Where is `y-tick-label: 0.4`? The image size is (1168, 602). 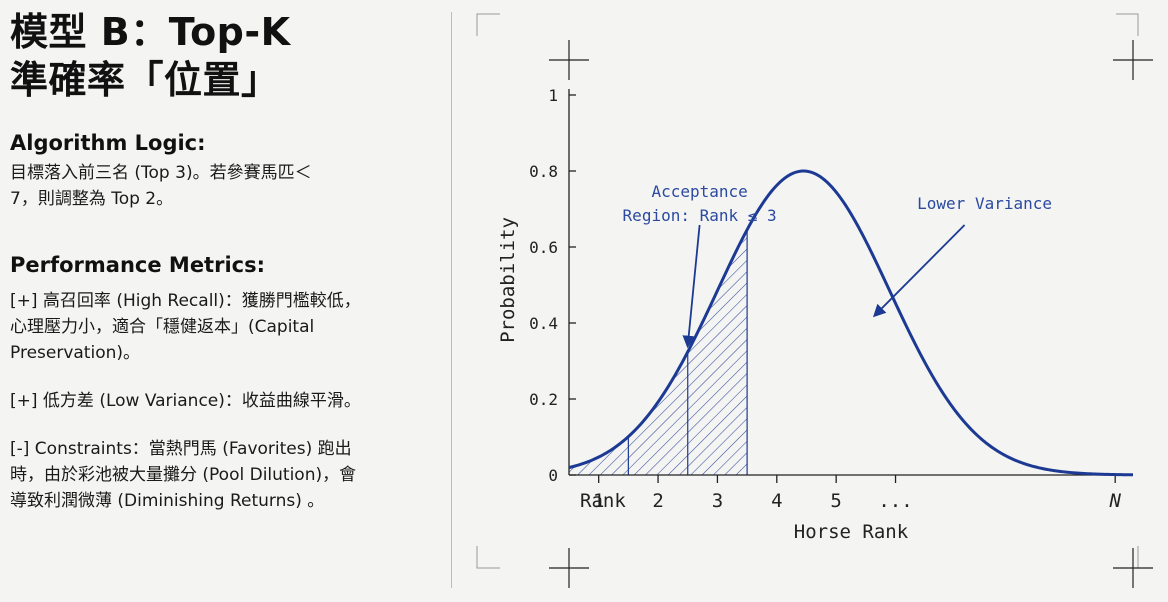
y-tick-label: 0.4 is located at coordinates (543, 323).